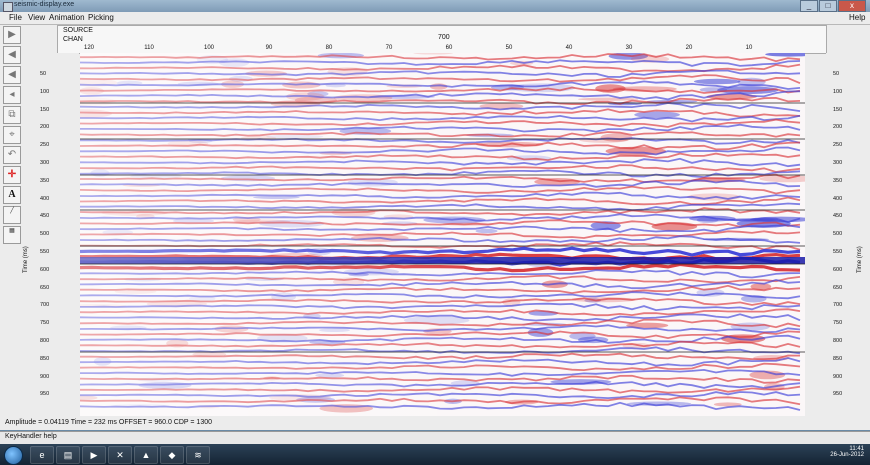 This screenshot has height=465, width=870. Describe the element at coordinates (8, 7) in the screenshot. I see `app-icon` at that location.